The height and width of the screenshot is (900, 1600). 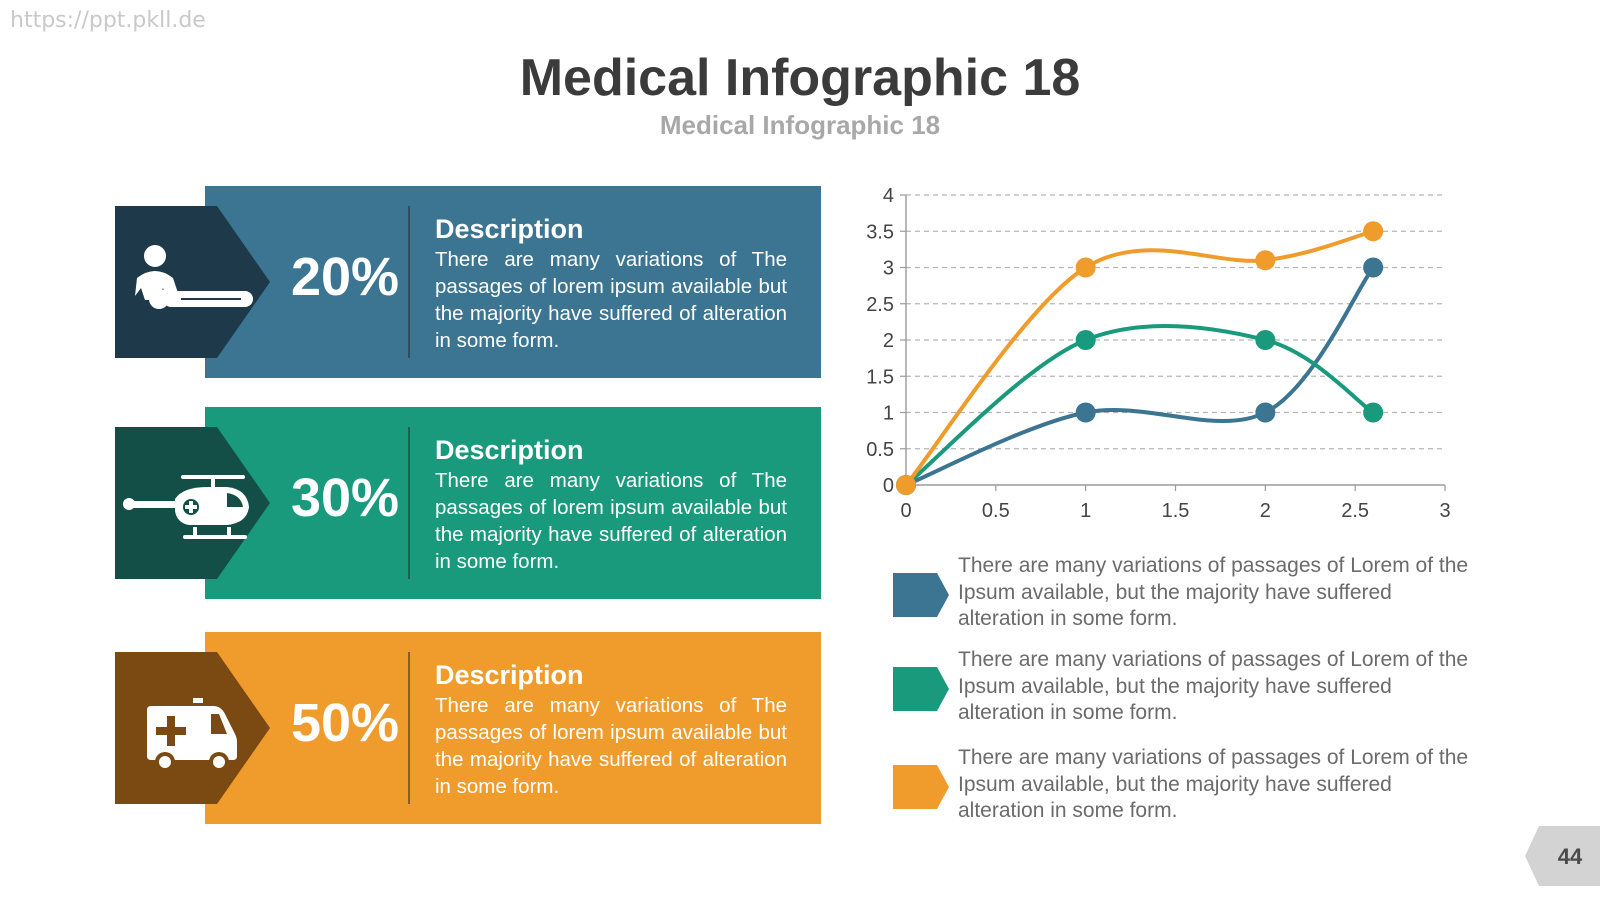 I want to click on x-tick-label: 1.5, so click(x=1176, y=511).